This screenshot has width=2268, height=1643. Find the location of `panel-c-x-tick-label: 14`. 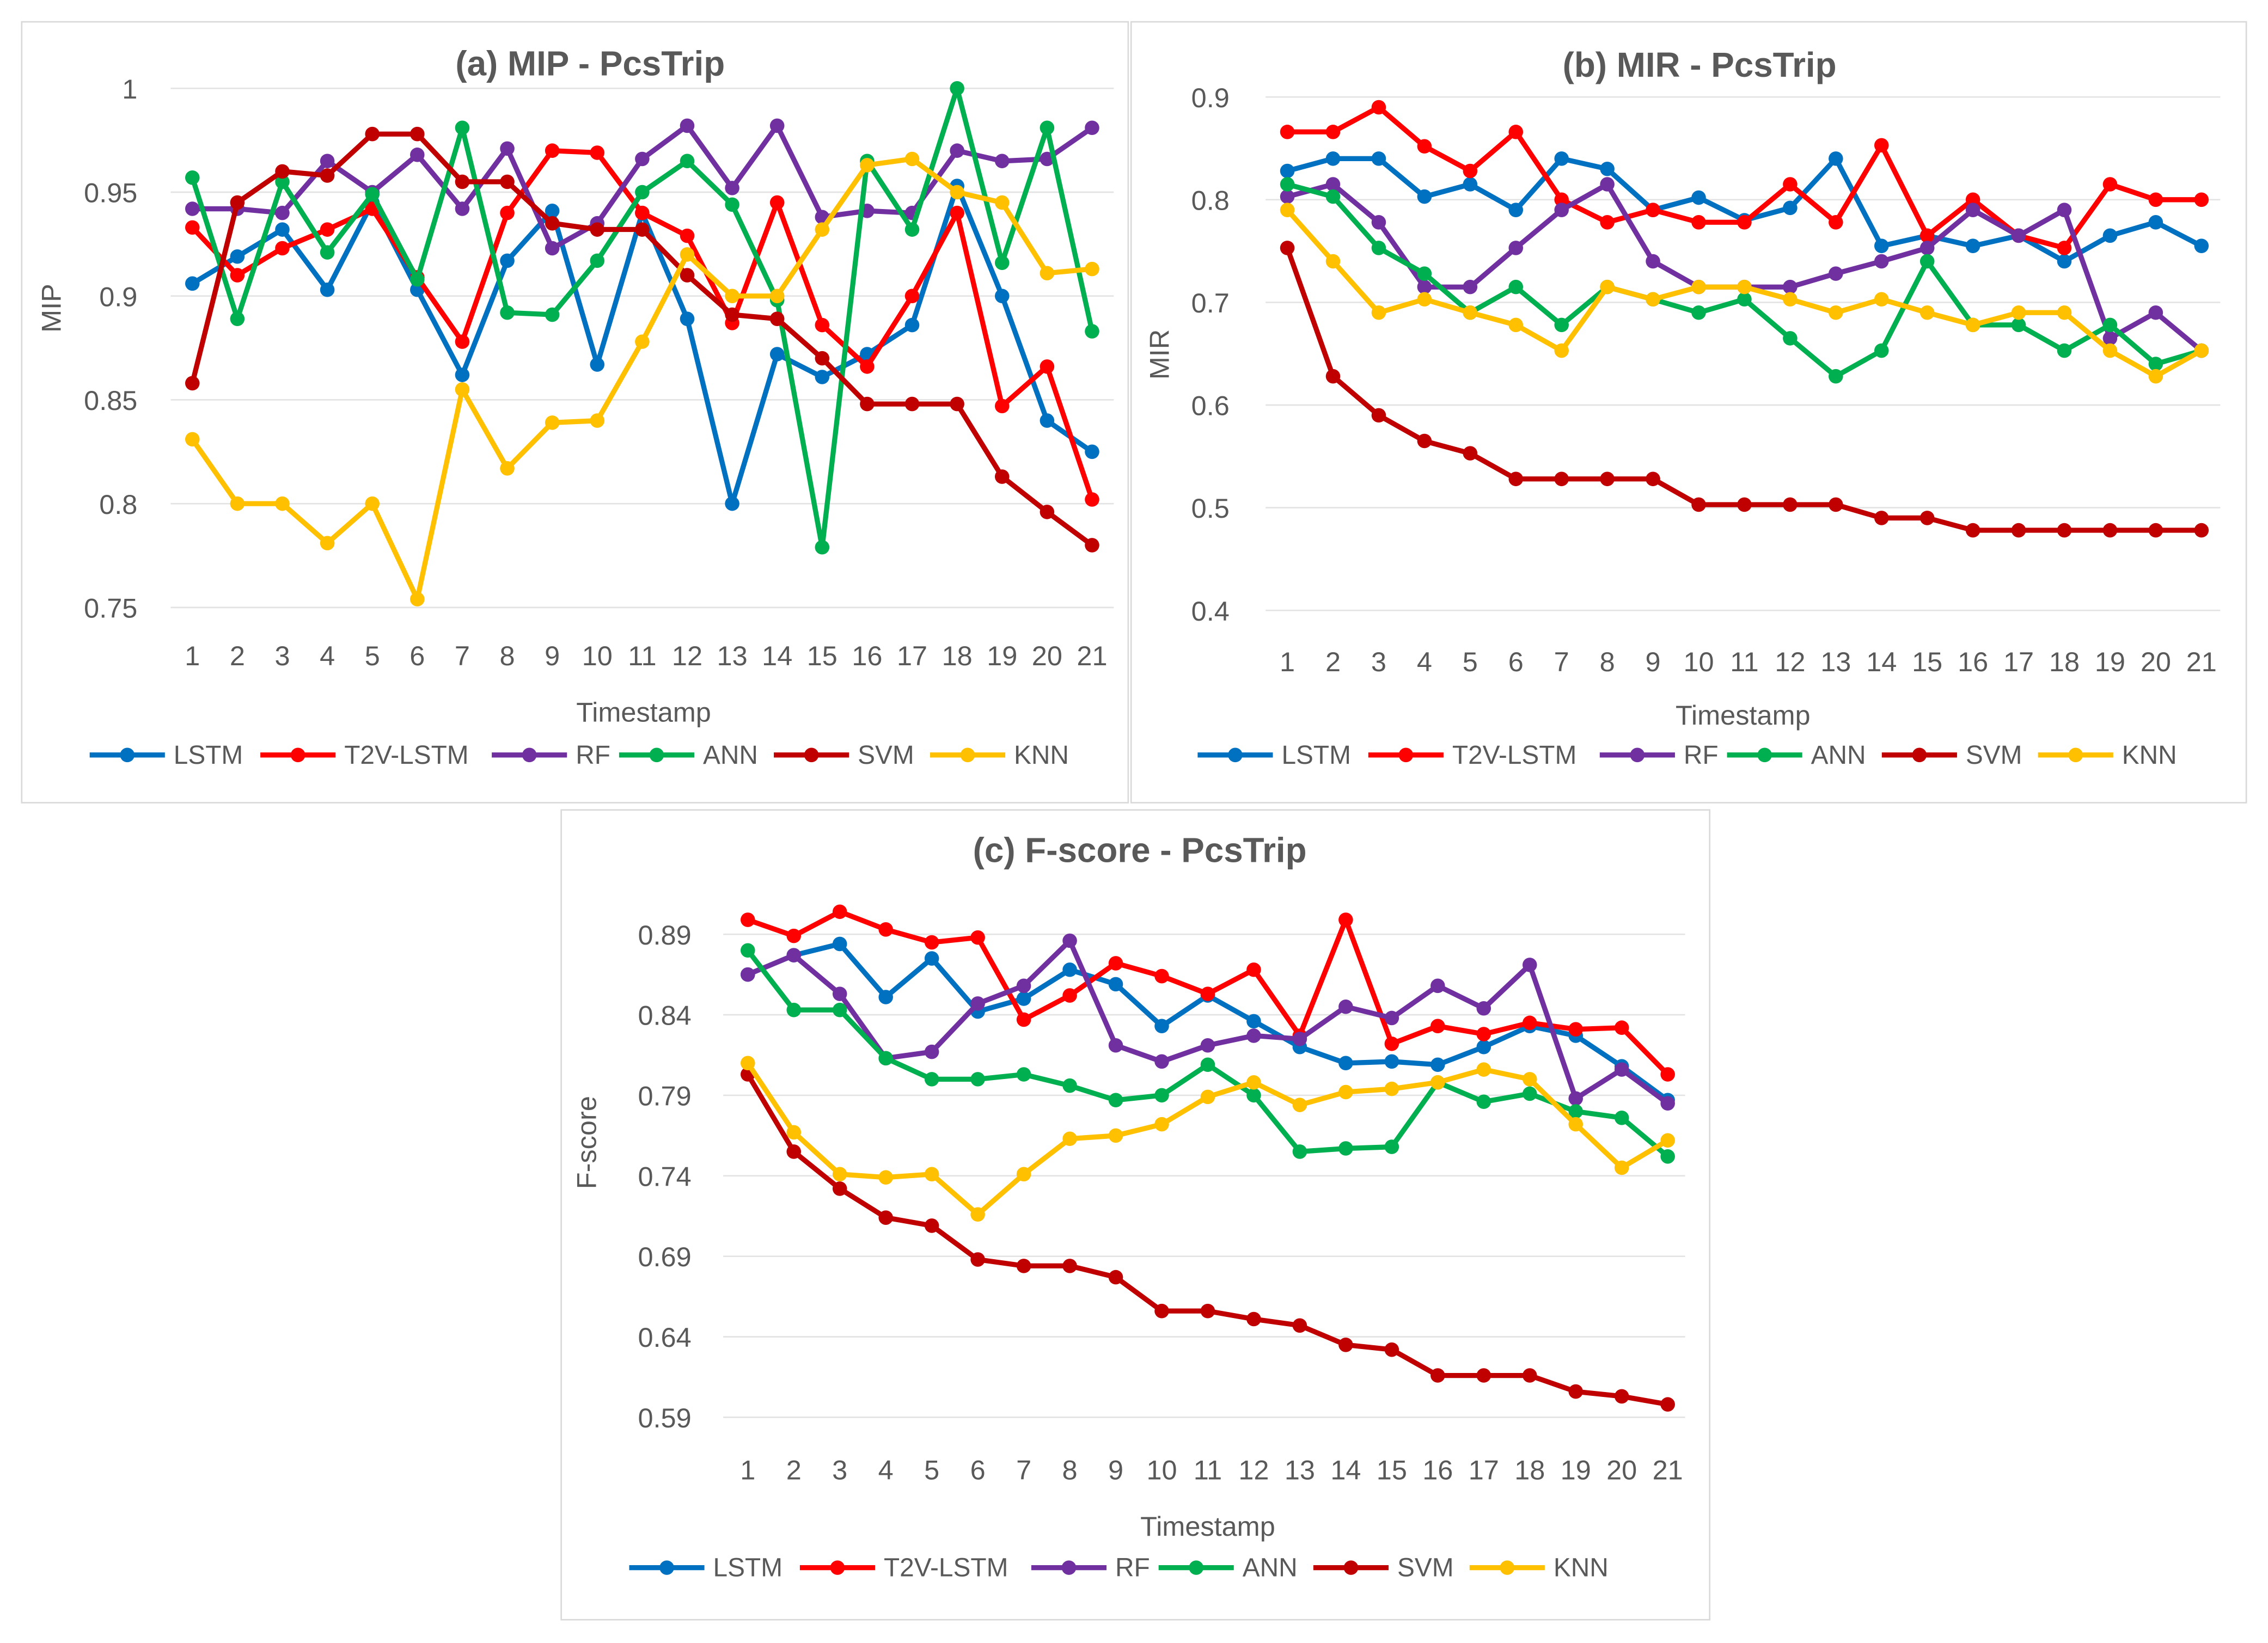

panel-c-x-tick-label: 14 is located at coordinates (1345, 1470).